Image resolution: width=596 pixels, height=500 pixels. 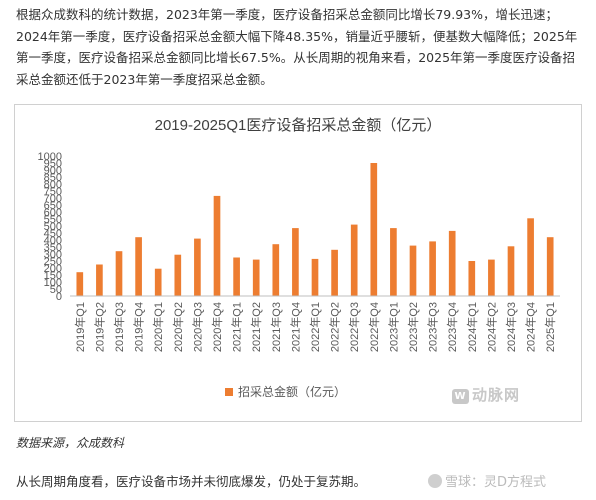 I want to click on y-tick-label: 650, so click(x=53, y=206).